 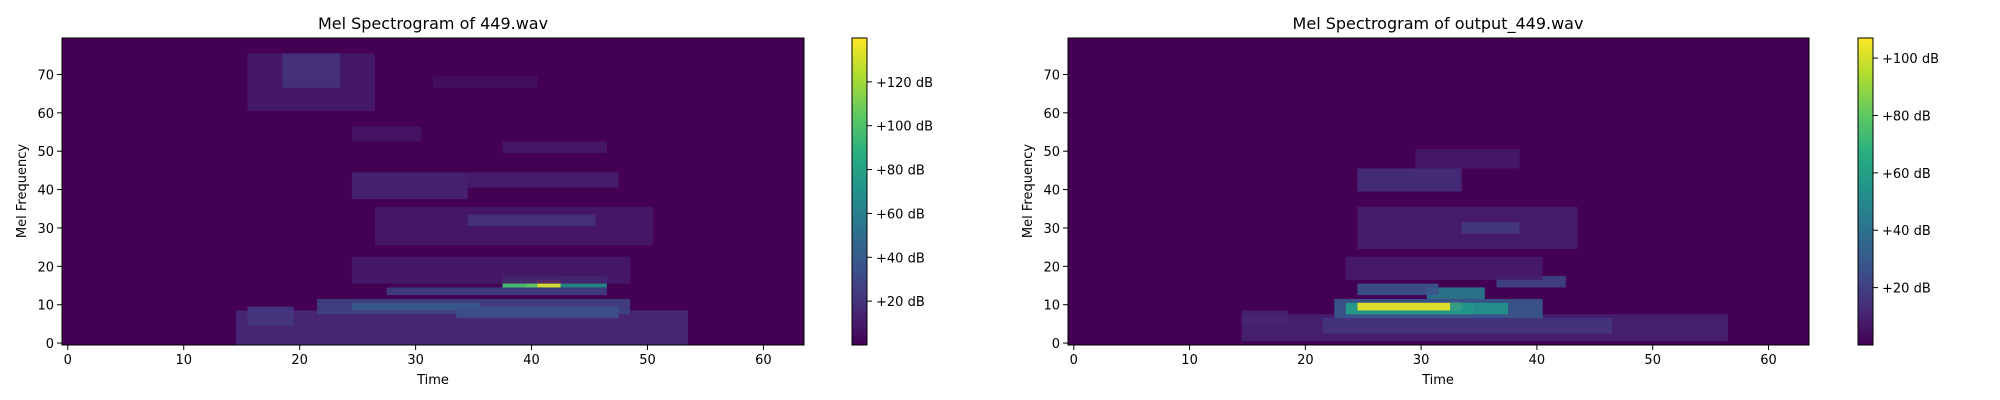 I want to click on x-axis-ticks-2: 0 10 20 30 40 50 60, so click(x=1423, y=356).